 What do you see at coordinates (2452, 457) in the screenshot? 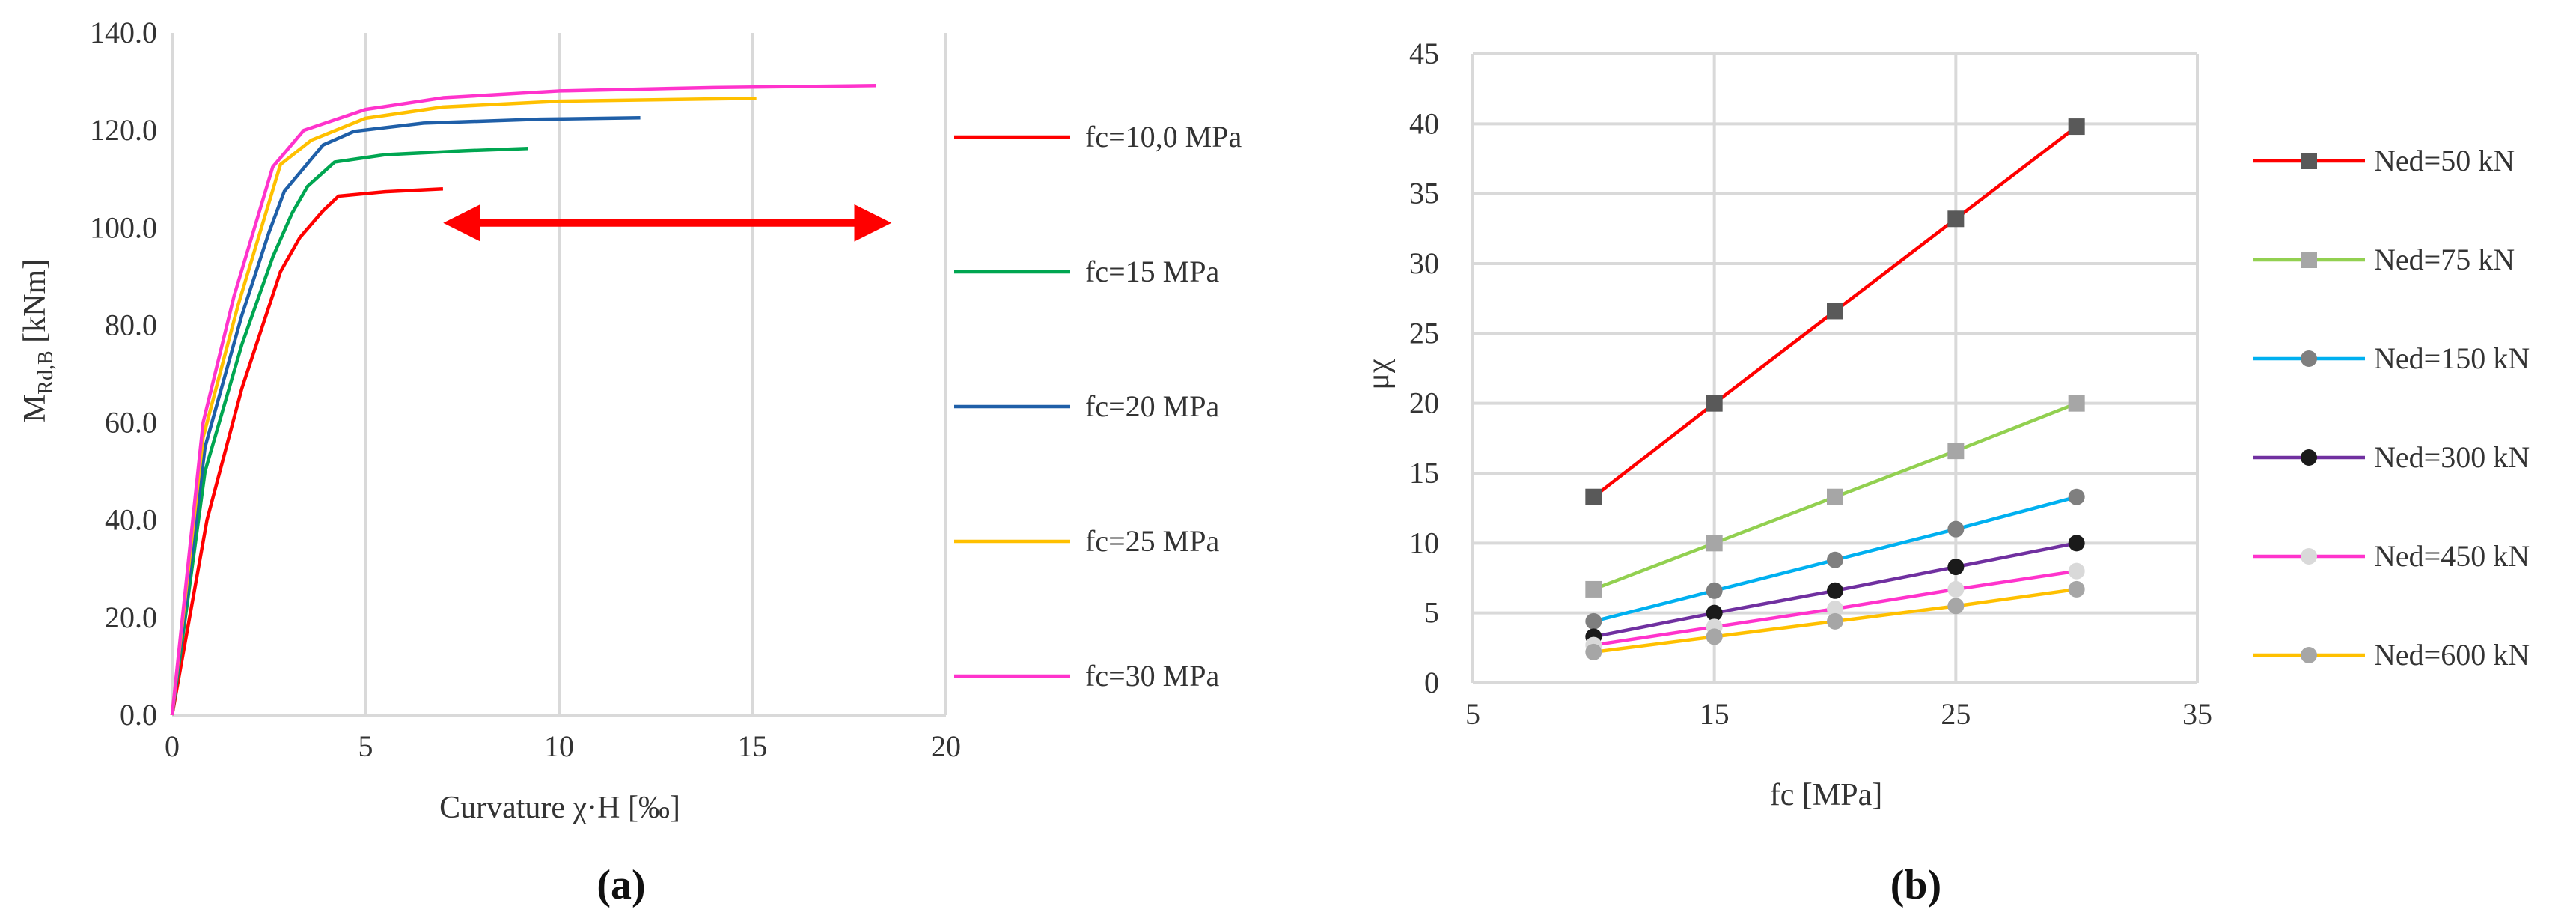
I see `chart-b-legend-label: Ned=300 kN` at bounding box center [2452, 457].